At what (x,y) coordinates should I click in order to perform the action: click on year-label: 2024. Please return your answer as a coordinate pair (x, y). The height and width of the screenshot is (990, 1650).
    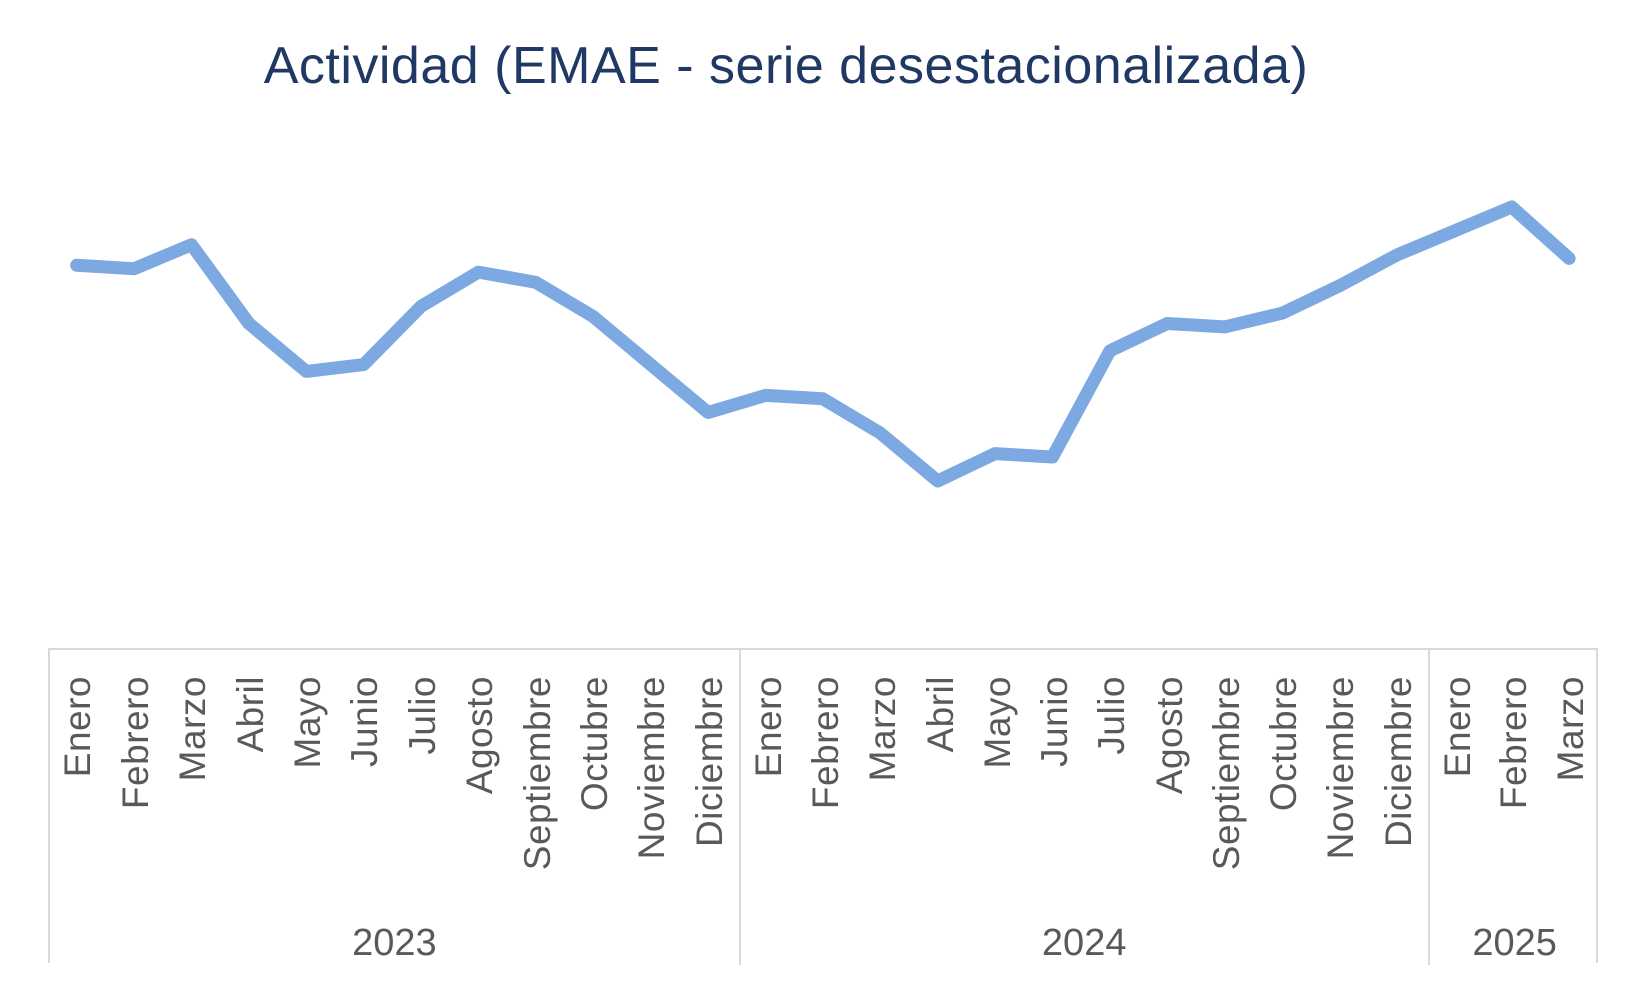
    Looking at the image, I should click on (1084, 943).